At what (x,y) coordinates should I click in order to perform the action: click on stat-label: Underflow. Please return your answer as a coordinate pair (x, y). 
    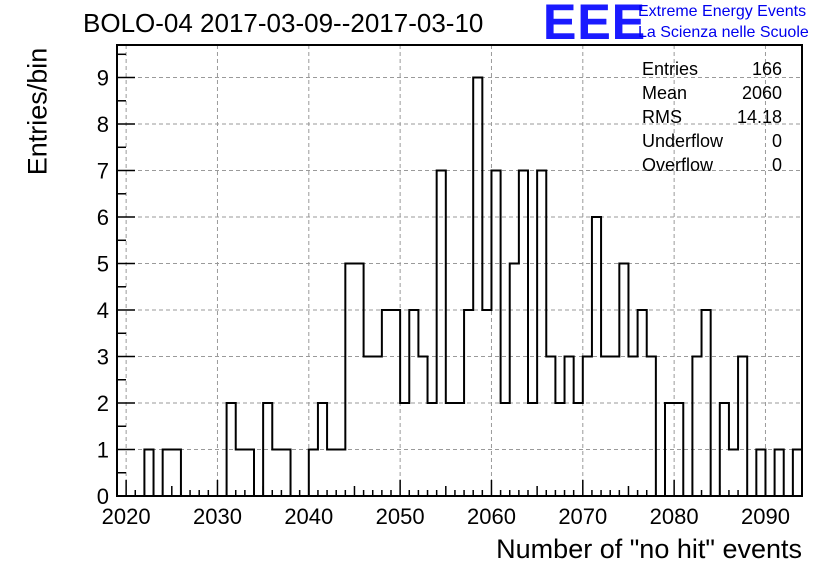
    Looking at the image, I should click on (683, 141).